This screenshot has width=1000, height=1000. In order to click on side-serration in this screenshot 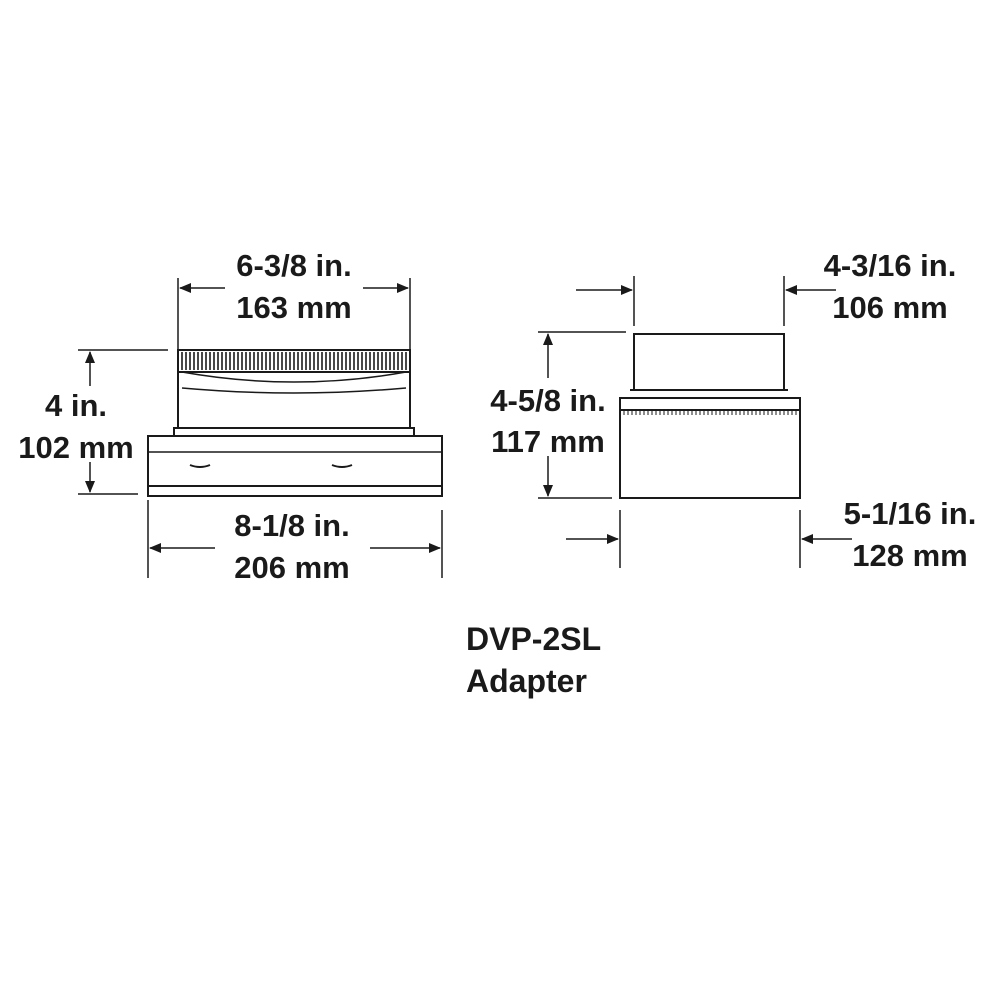, I will do `click(710, 412)`.